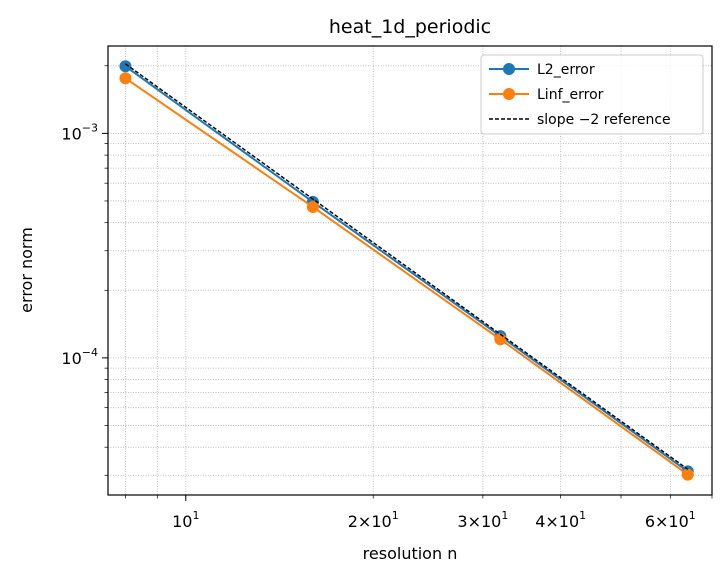 The image size is (727, 580). I want to click on legend-box, so click(592, 94).